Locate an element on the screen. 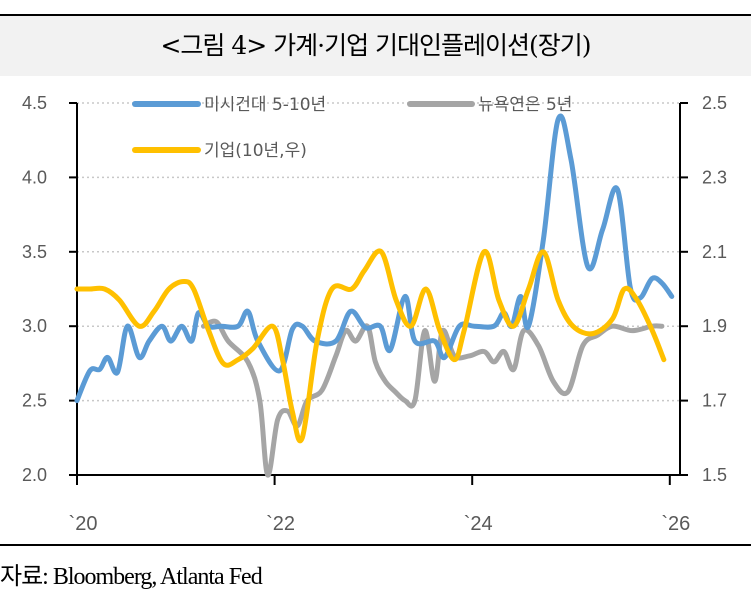 The width and height of the screenshot is (751, 600). legend-label-michigan: 미시건대 5-10년 is located at coordinates (265, 105).